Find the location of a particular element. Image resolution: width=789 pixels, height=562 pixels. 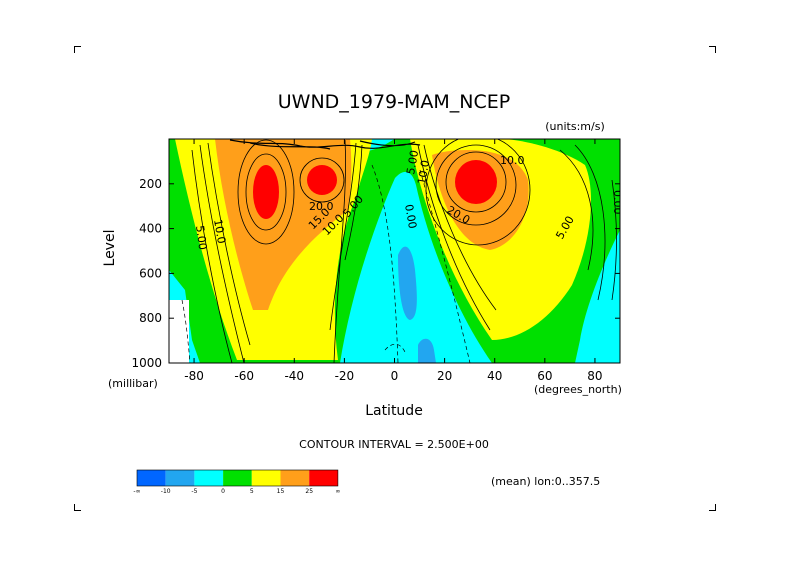

y-tick-label: 200 is located at coordinates (150, 184).